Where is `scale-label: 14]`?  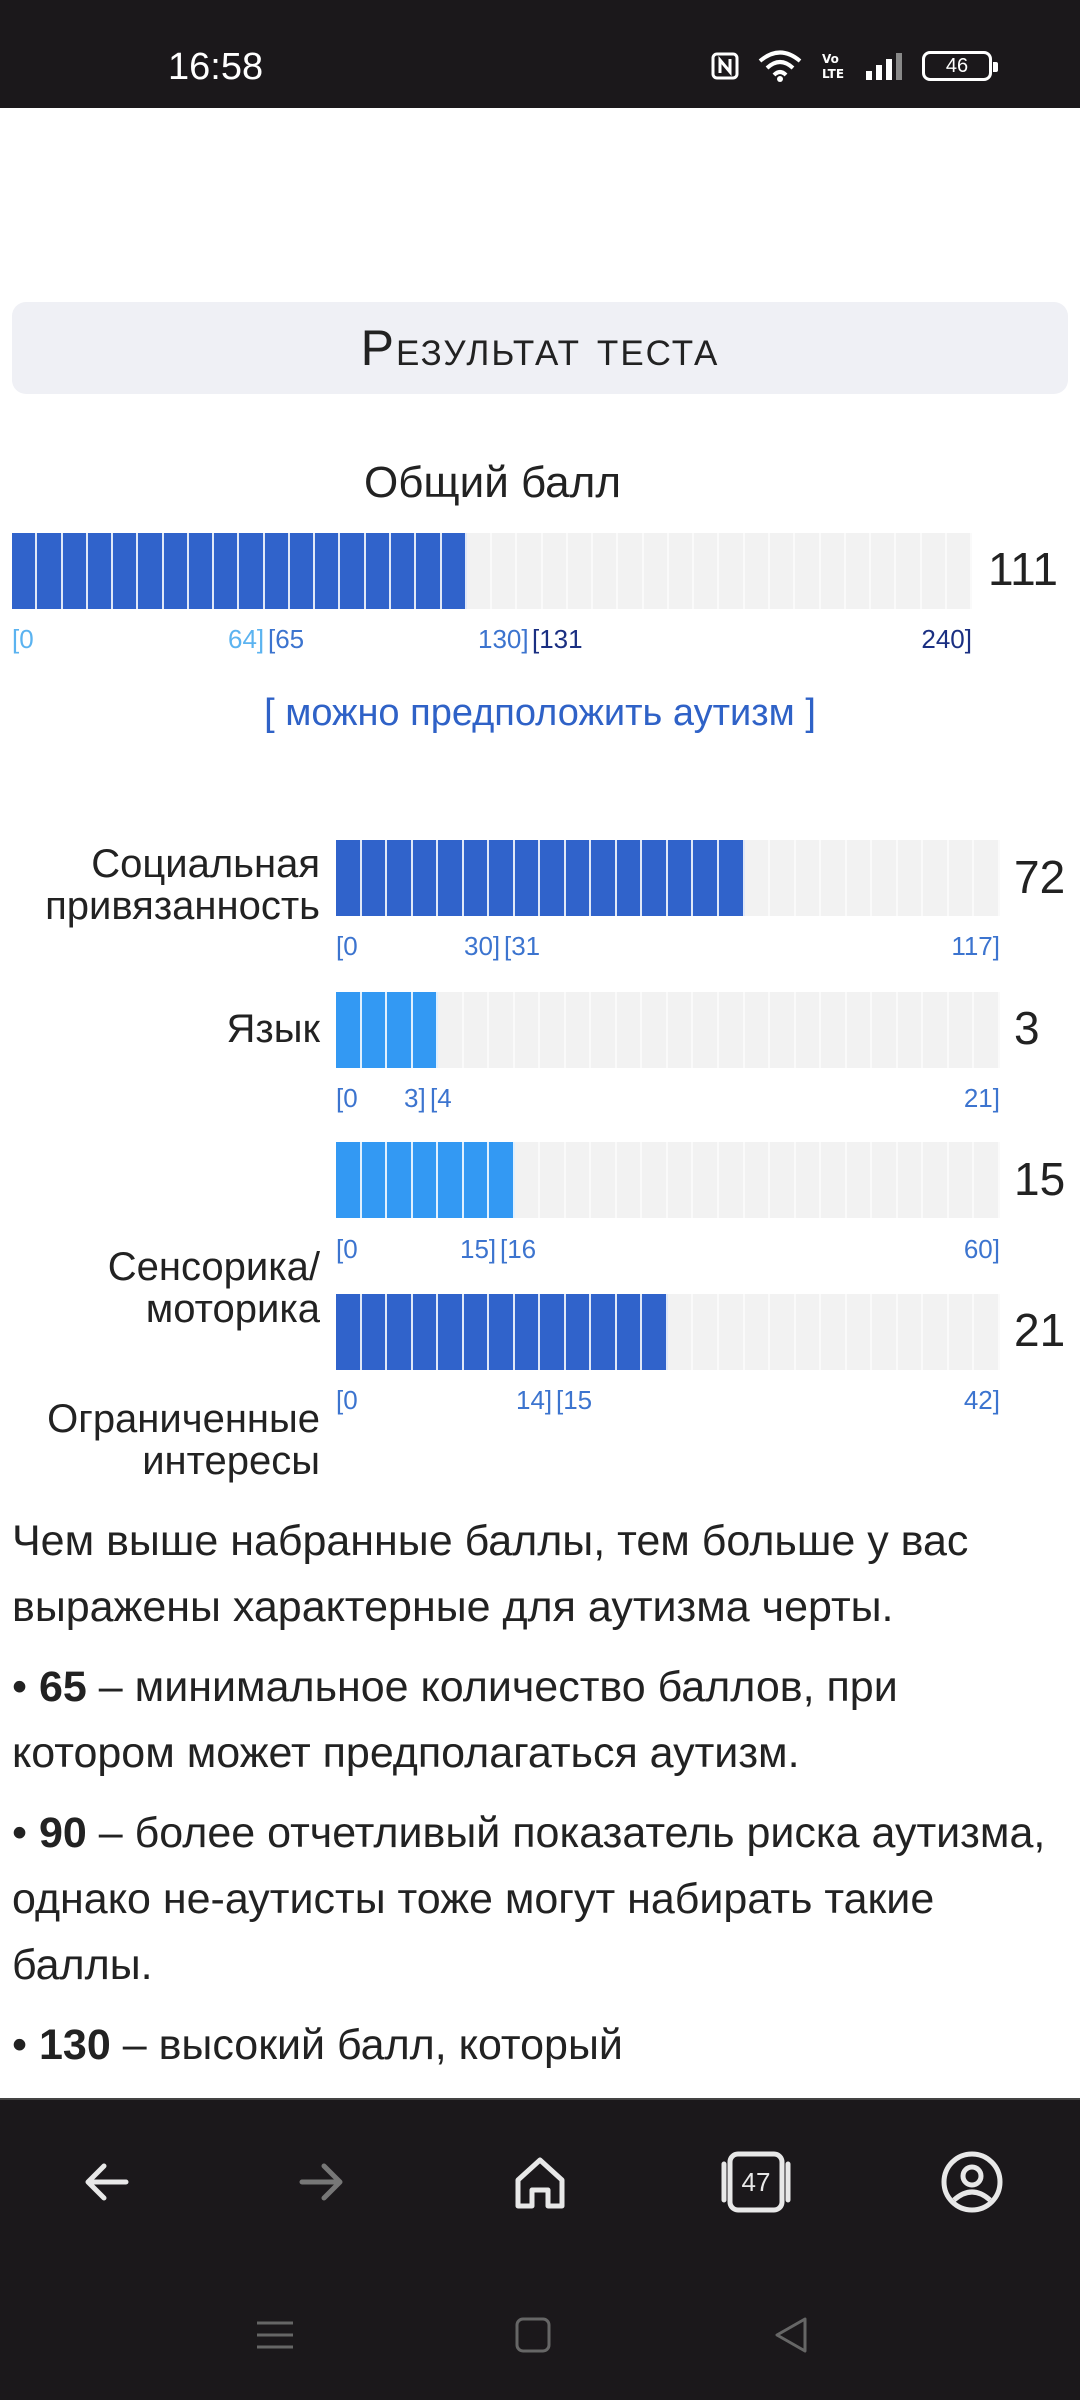
scale-label: 14] is located at coordinates (534, 1400).